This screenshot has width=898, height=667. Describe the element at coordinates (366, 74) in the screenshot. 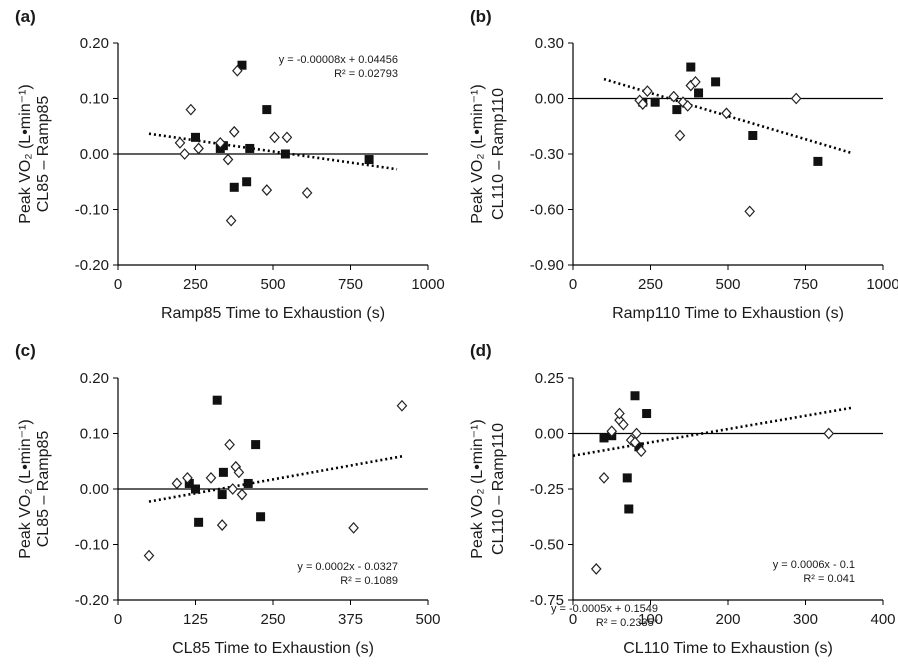

I see `r-squared-label: R² = 0.02793` at that location.